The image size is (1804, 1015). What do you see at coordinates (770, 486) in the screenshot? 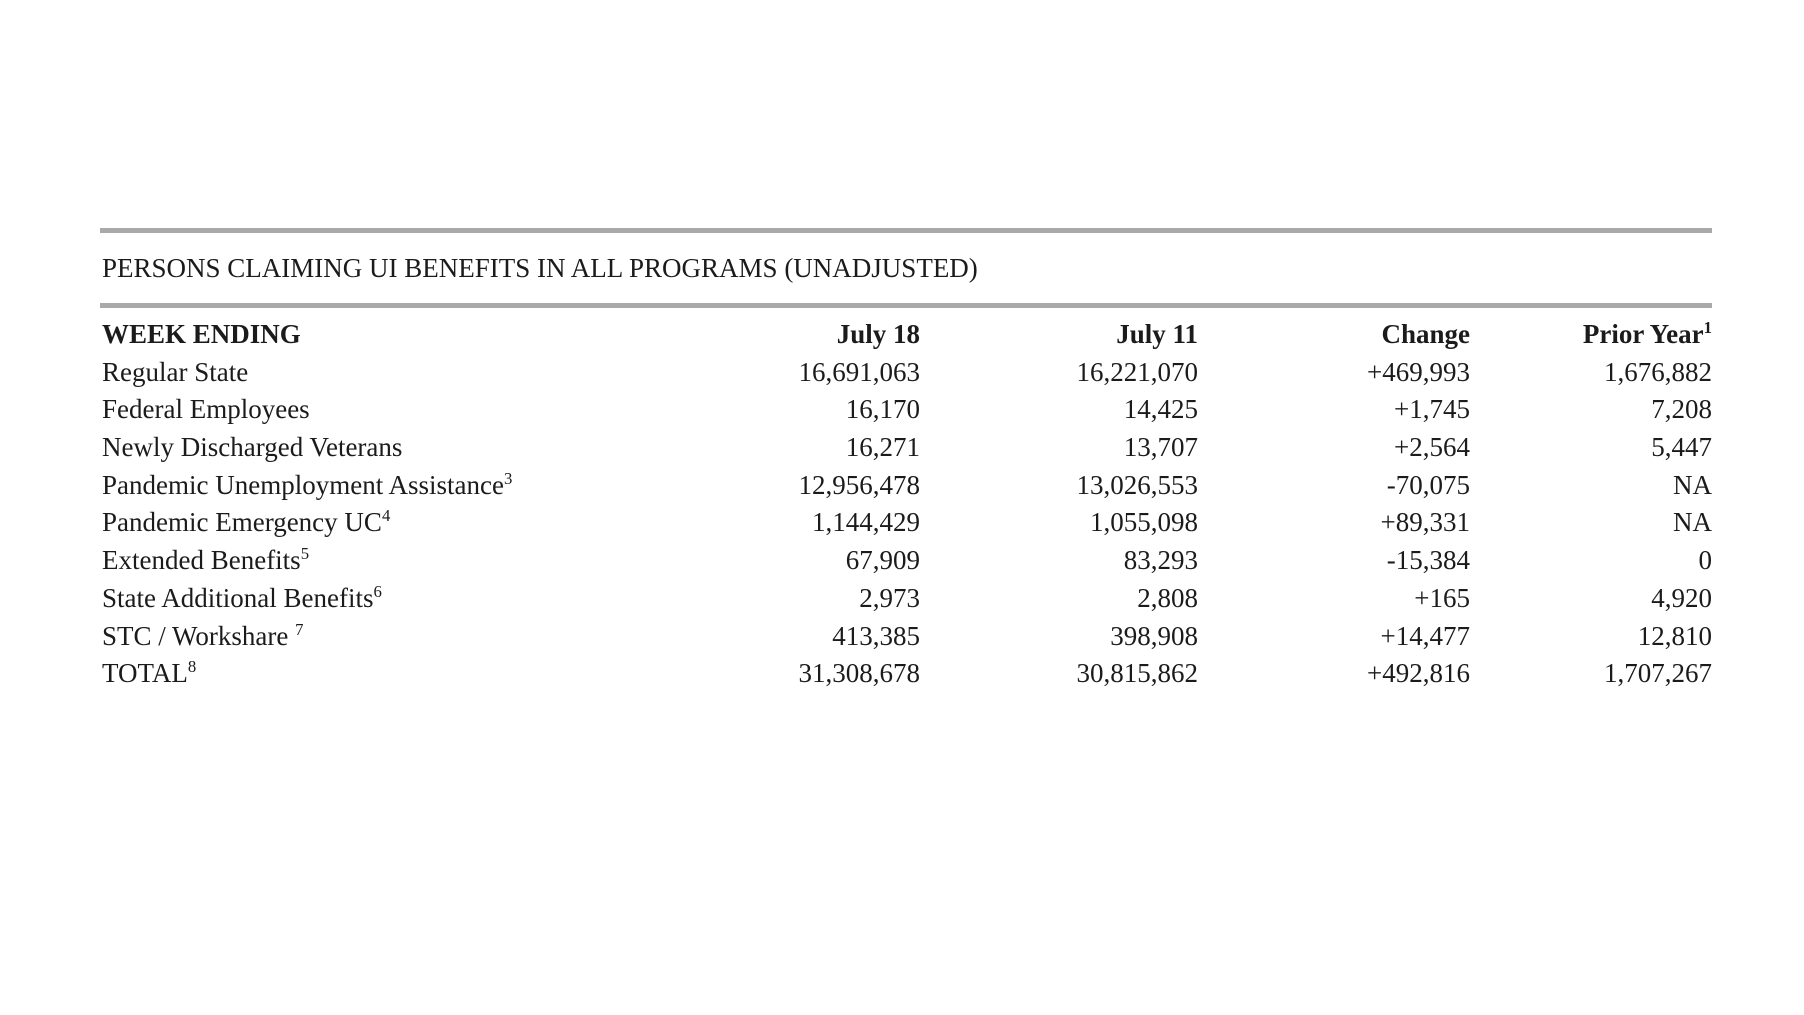
I see `cell-july-18: 12,956,478` at bounding box center [770, 486].